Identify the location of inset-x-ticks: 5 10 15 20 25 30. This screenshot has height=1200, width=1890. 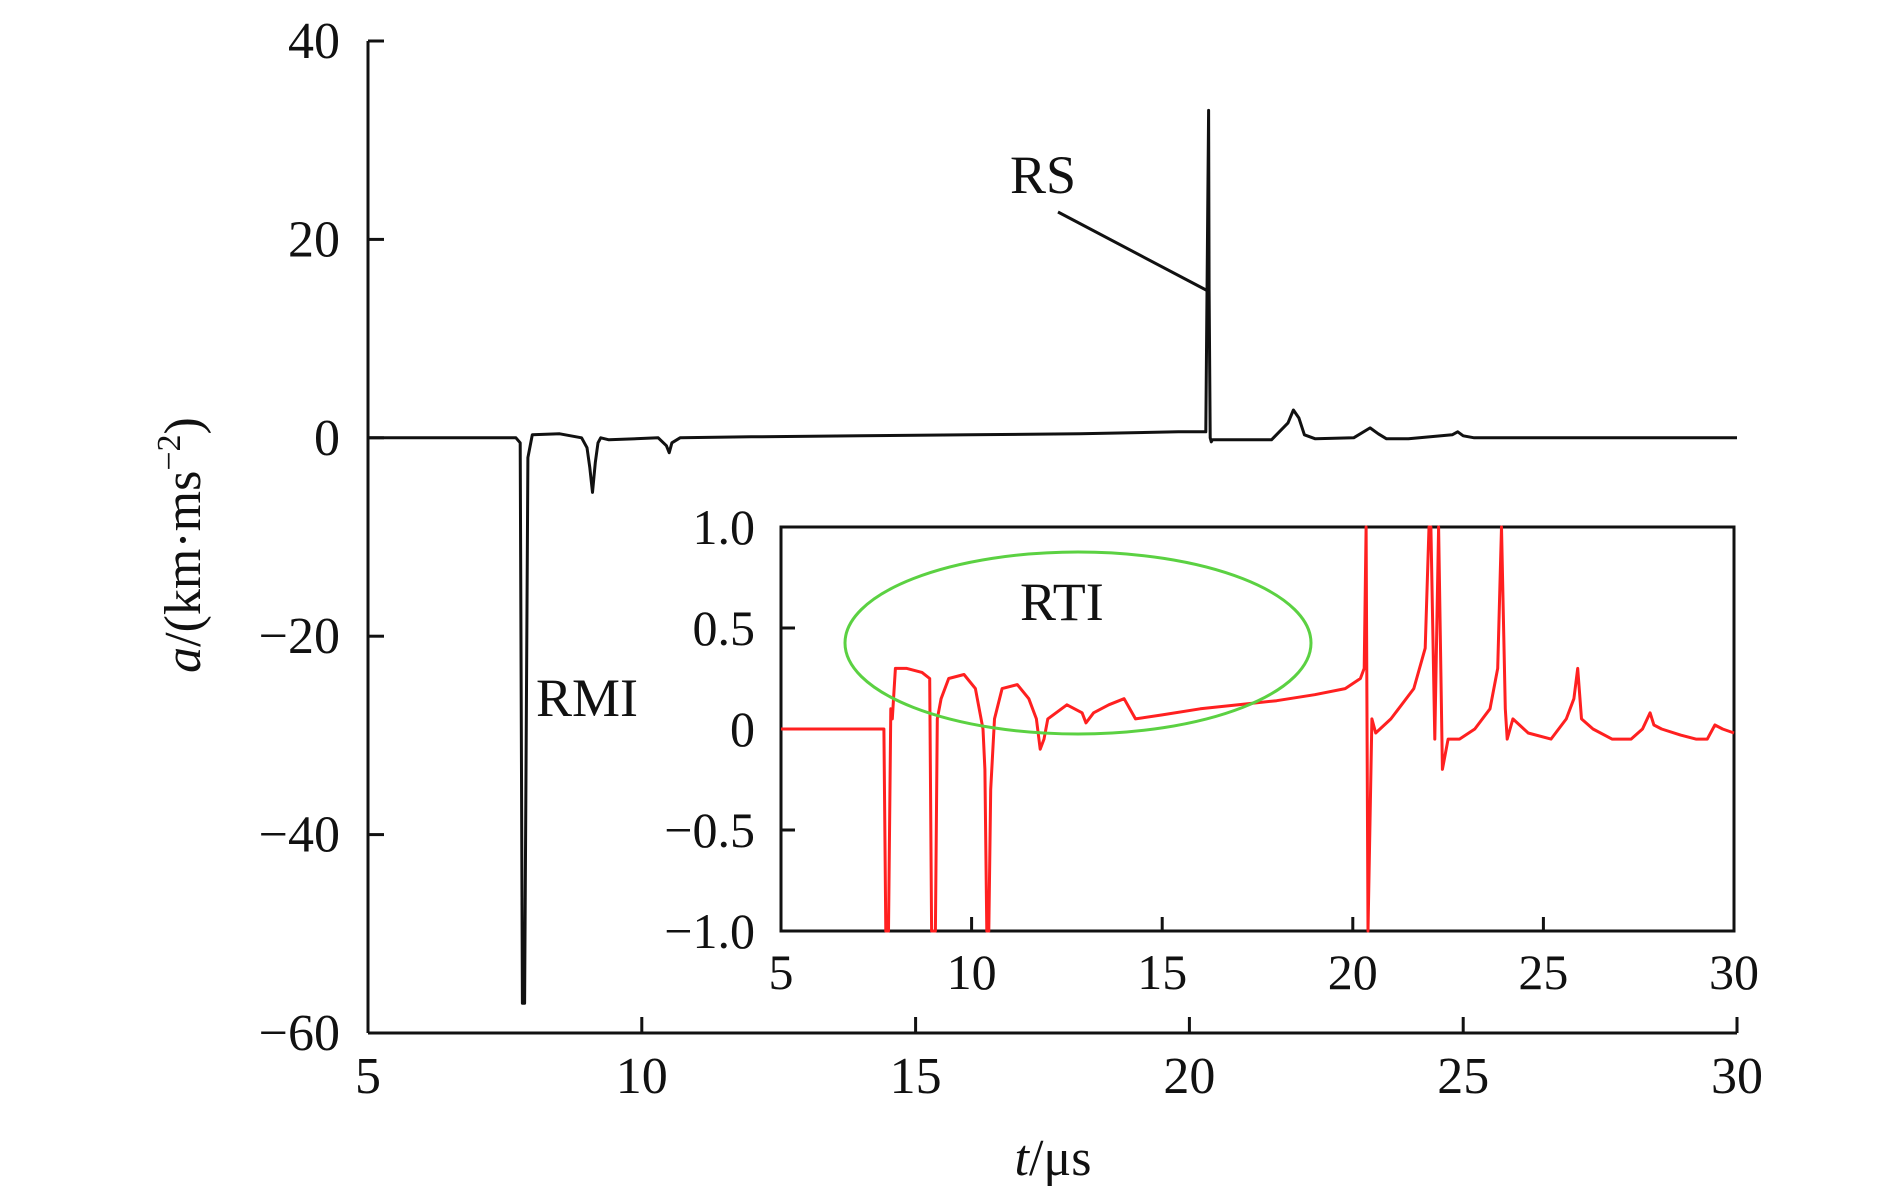
(1264, 958).